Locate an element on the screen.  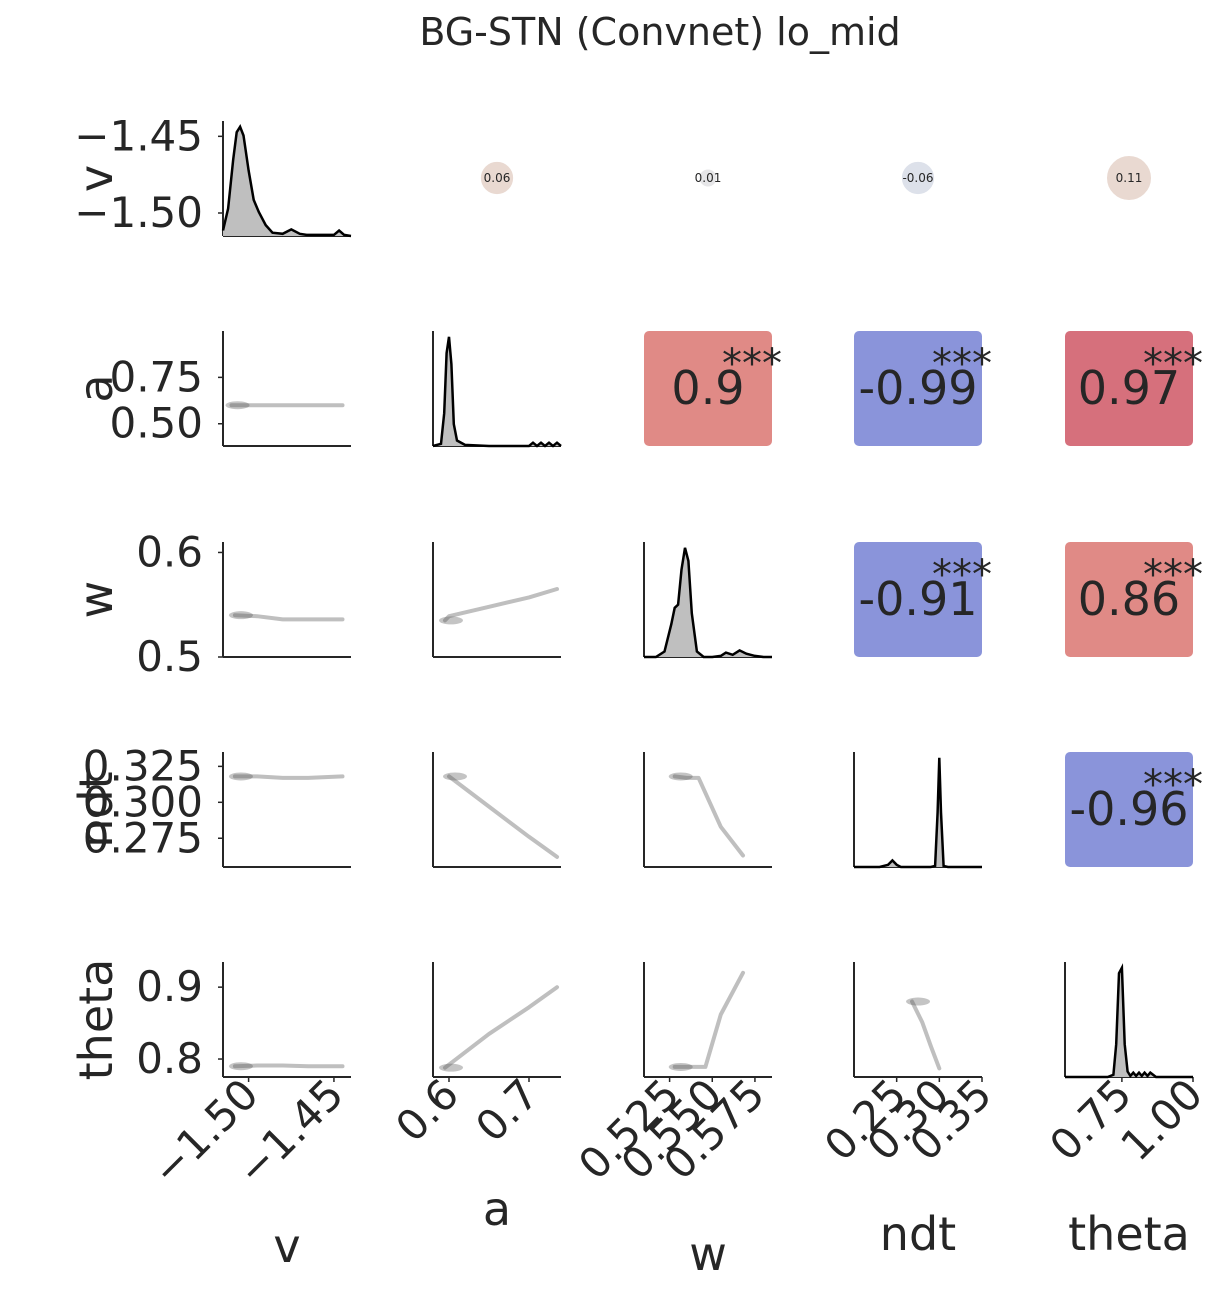
y-tick-label-w: 0.6 is located at coordinates (169, 551).